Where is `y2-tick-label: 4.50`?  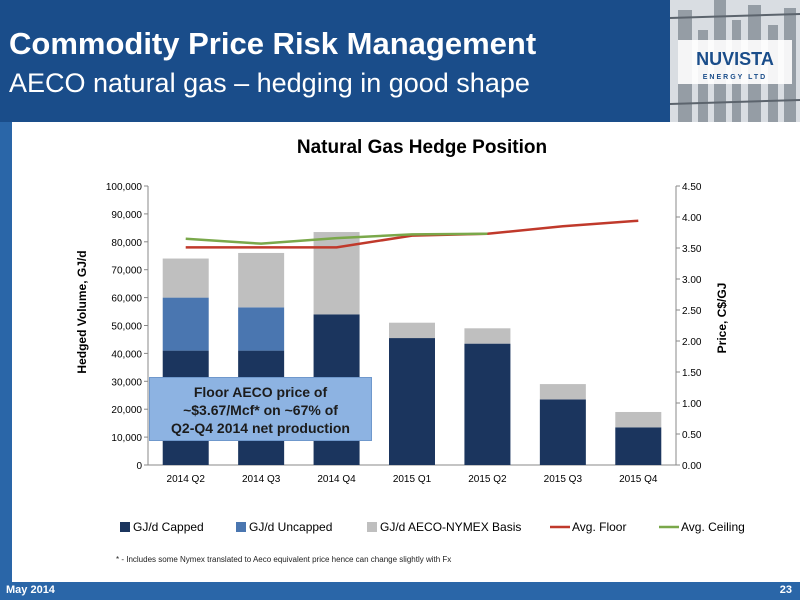 y2-tick-label: 4.50 is located at coordinates (692, 187).